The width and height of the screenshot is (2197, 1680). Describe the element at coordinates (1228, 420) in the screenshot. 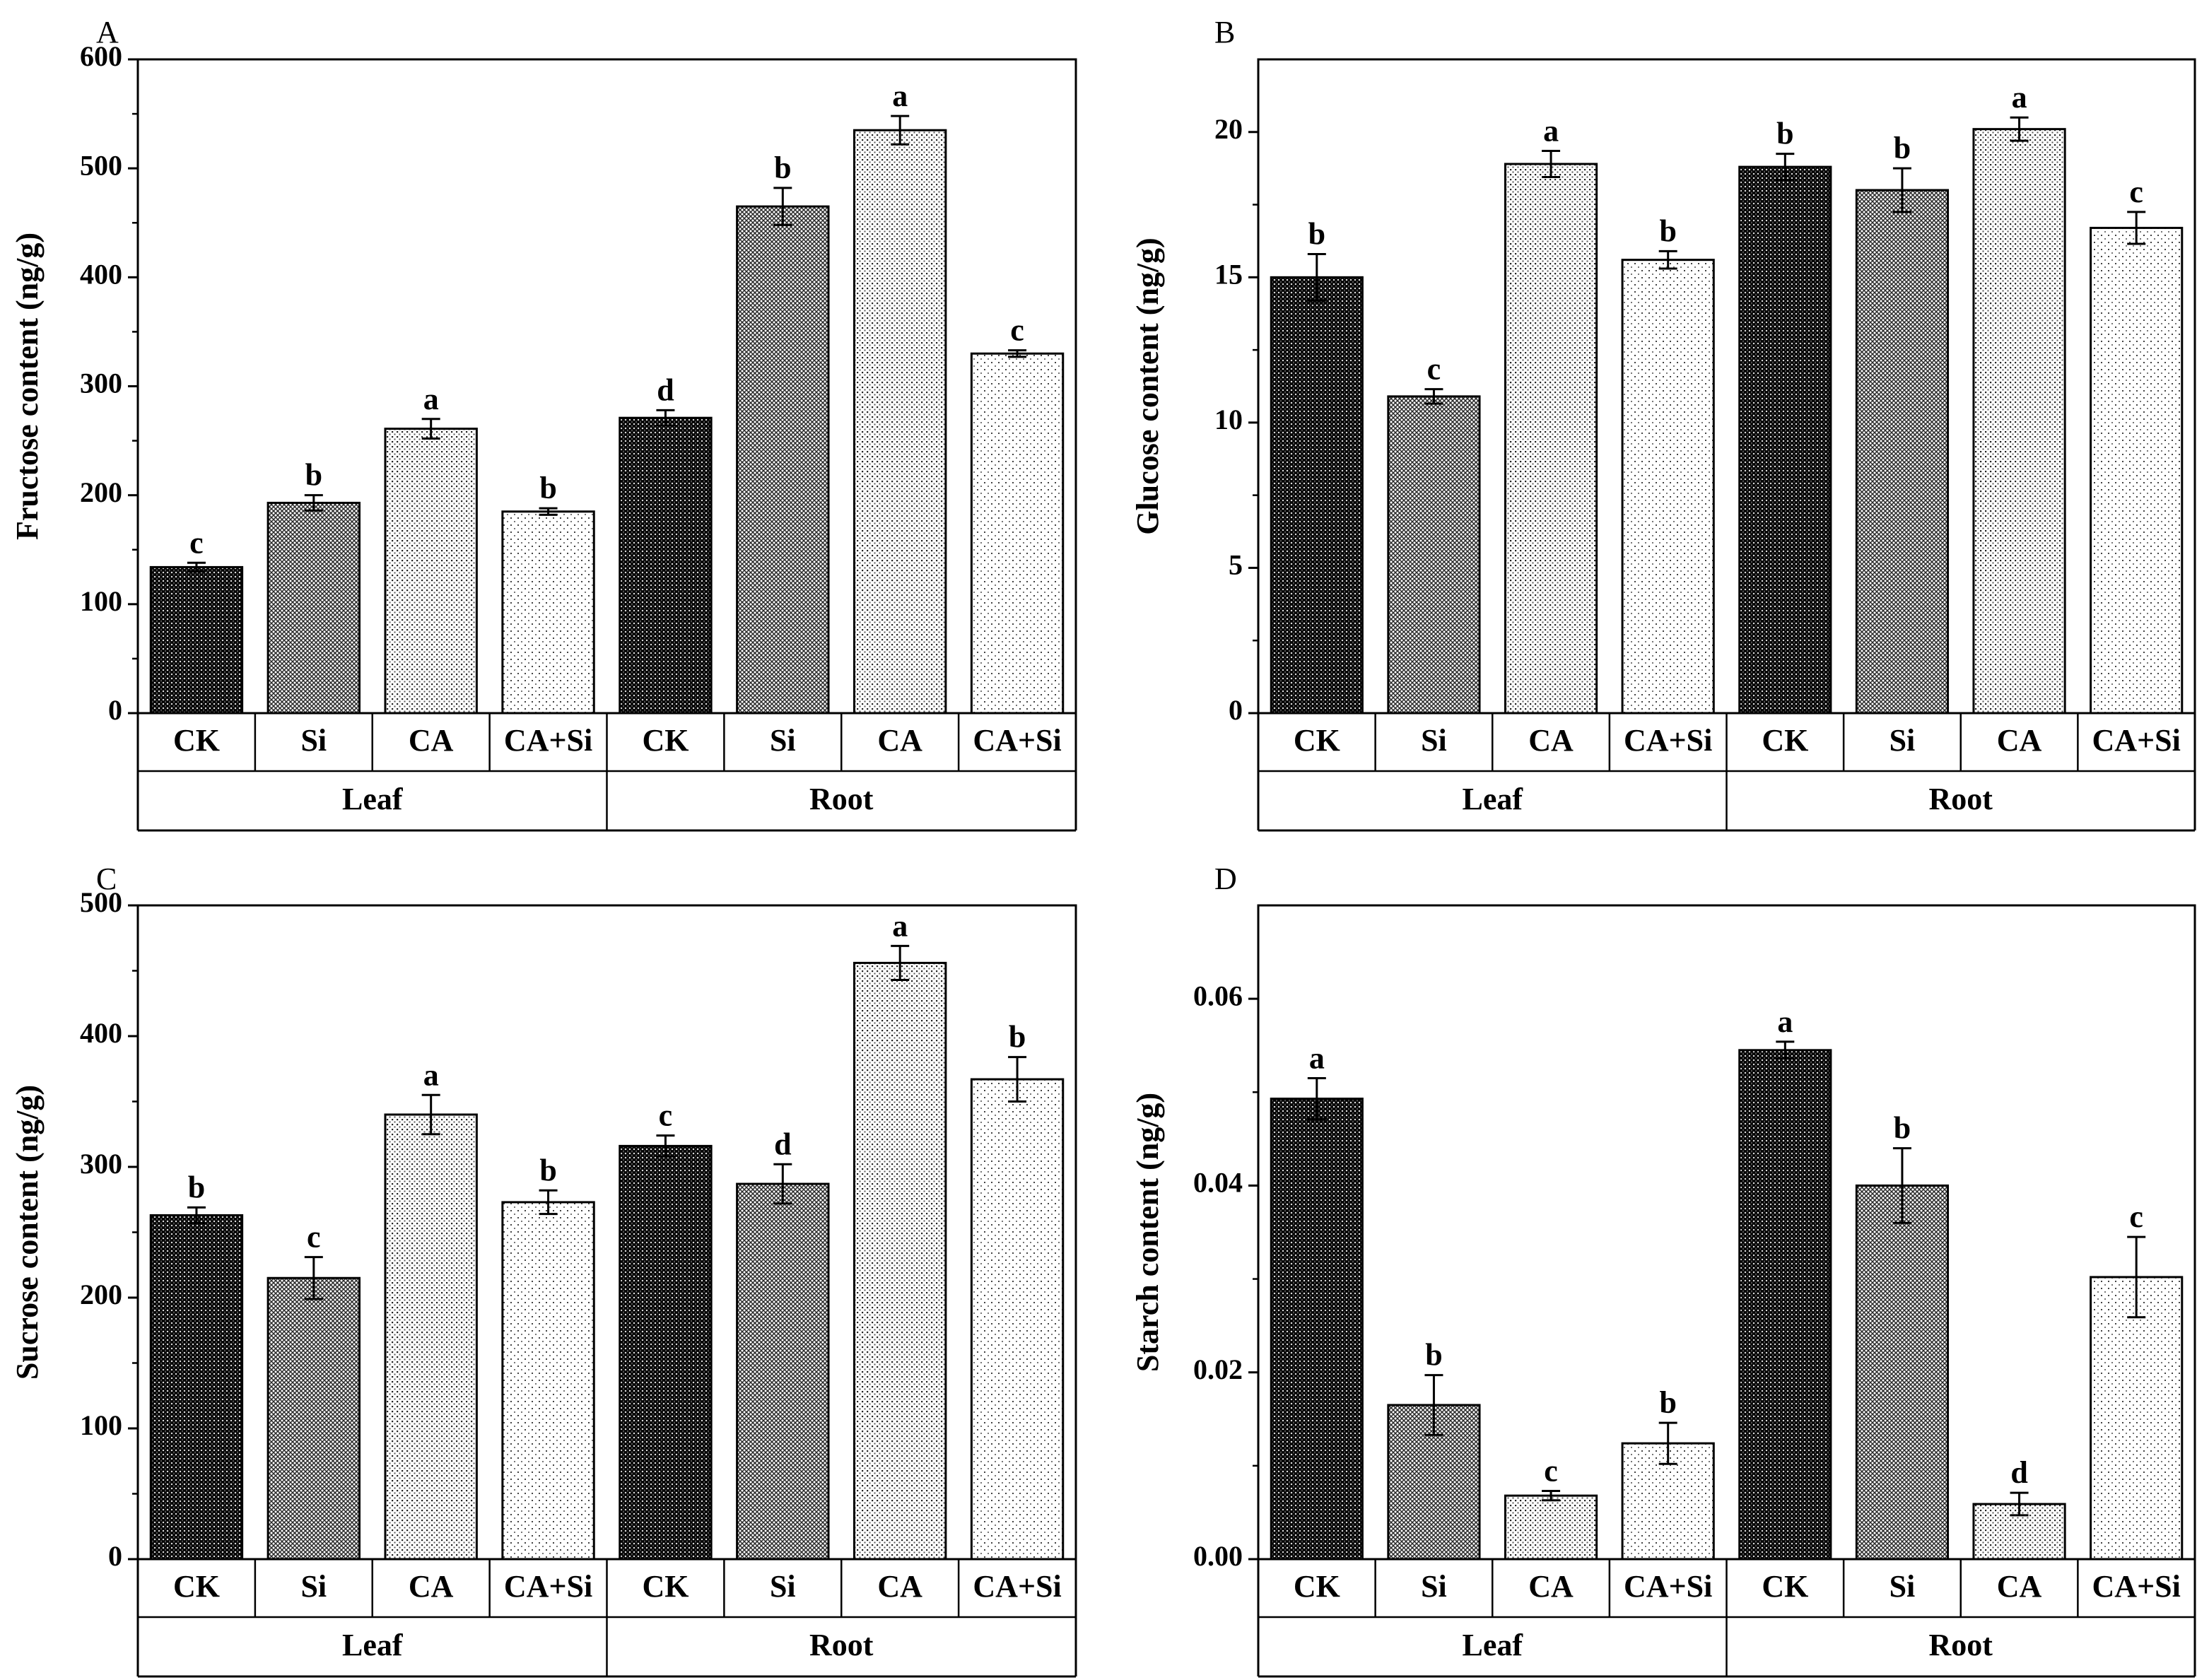

I see `y-tick-label: 10` at that location.